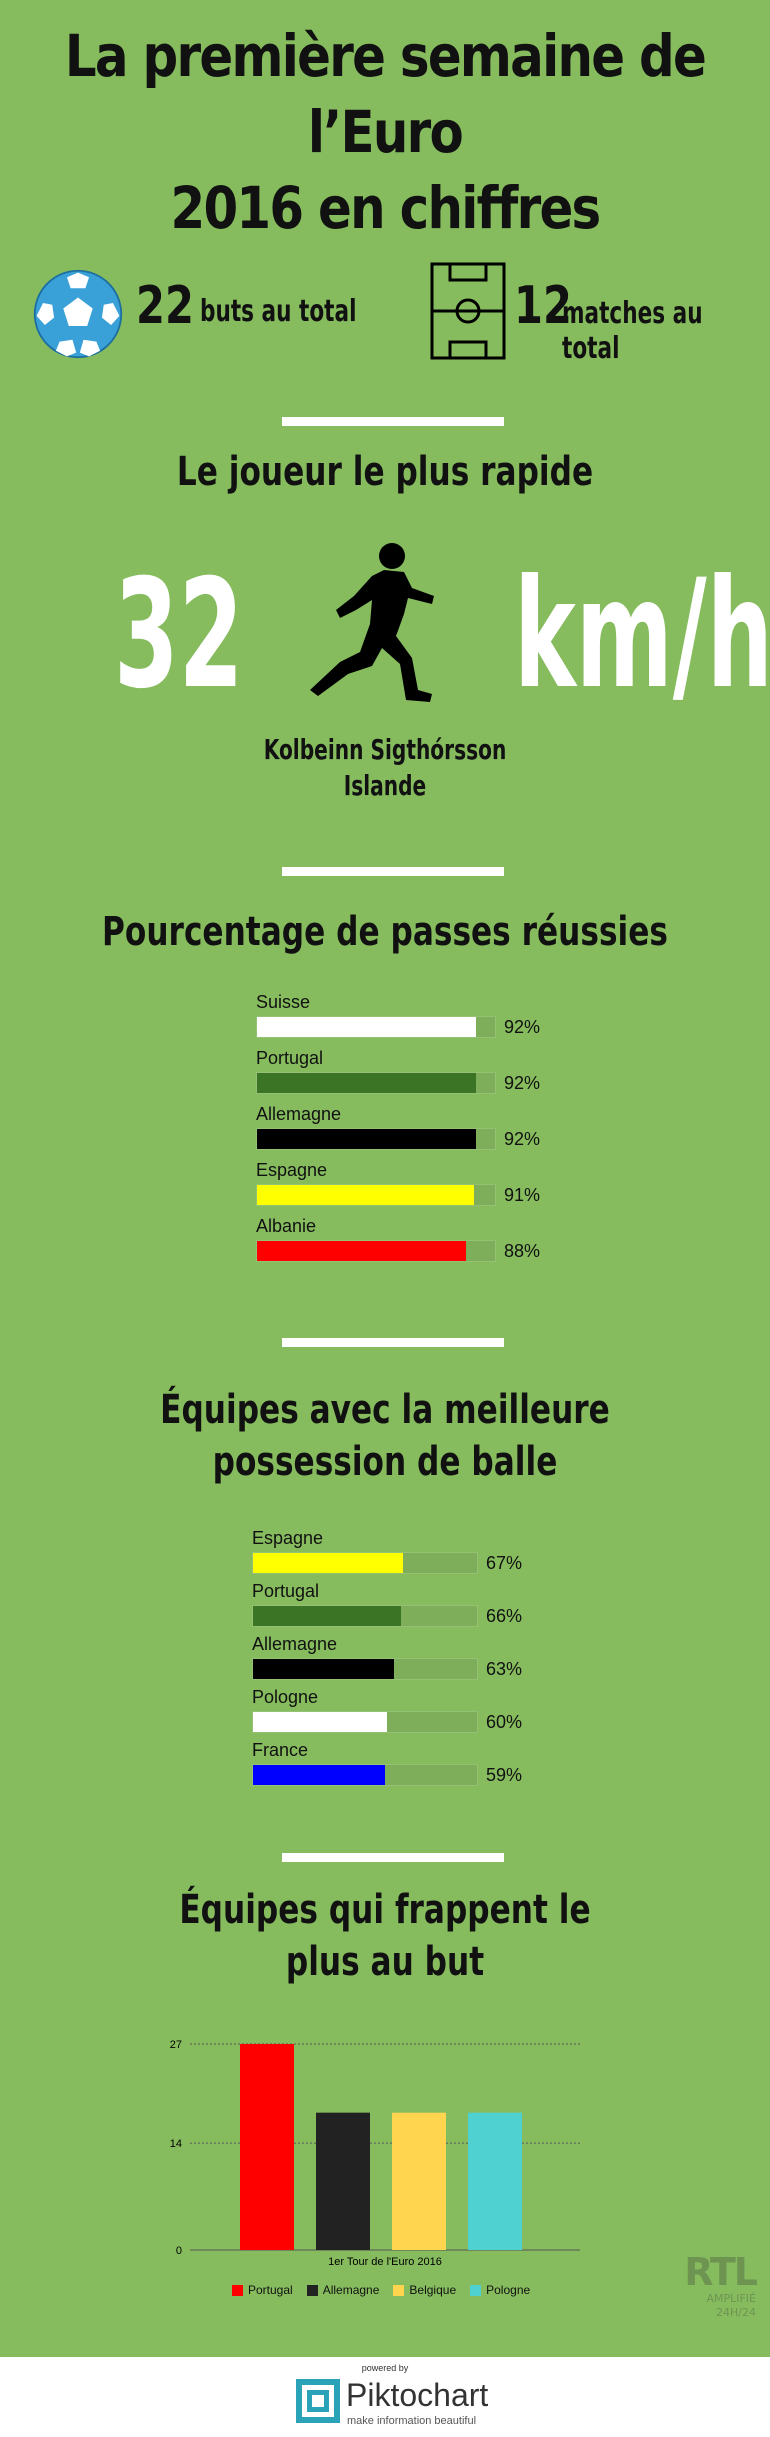 This screenshot has width=770, height=2437. Describe the element at coordinates (385, 208) in the screenshot. I see `title-line-2: 2016 en chiffres` at that location.